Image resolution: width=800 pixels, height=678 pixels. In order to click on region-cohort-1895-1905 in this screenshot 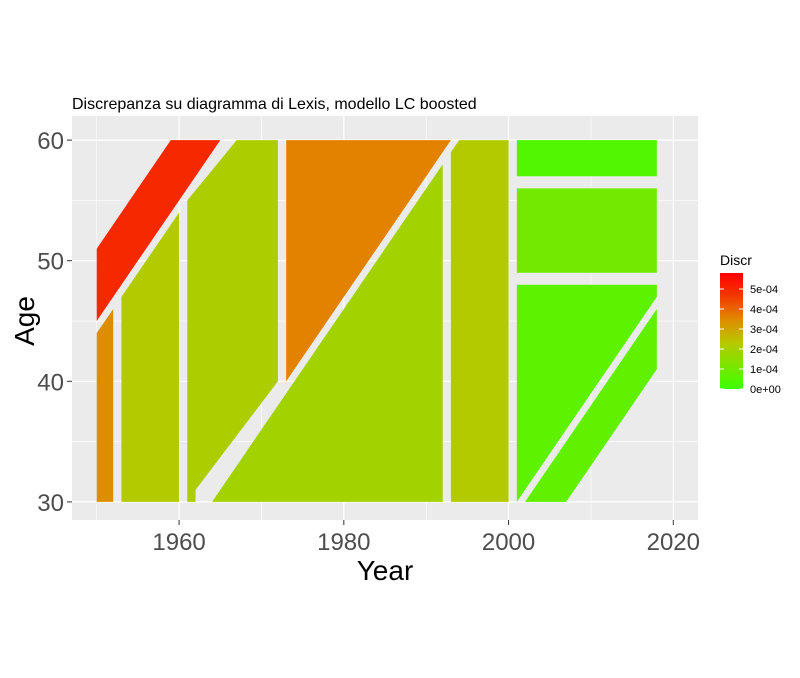, I will do `click(158, 230)`.